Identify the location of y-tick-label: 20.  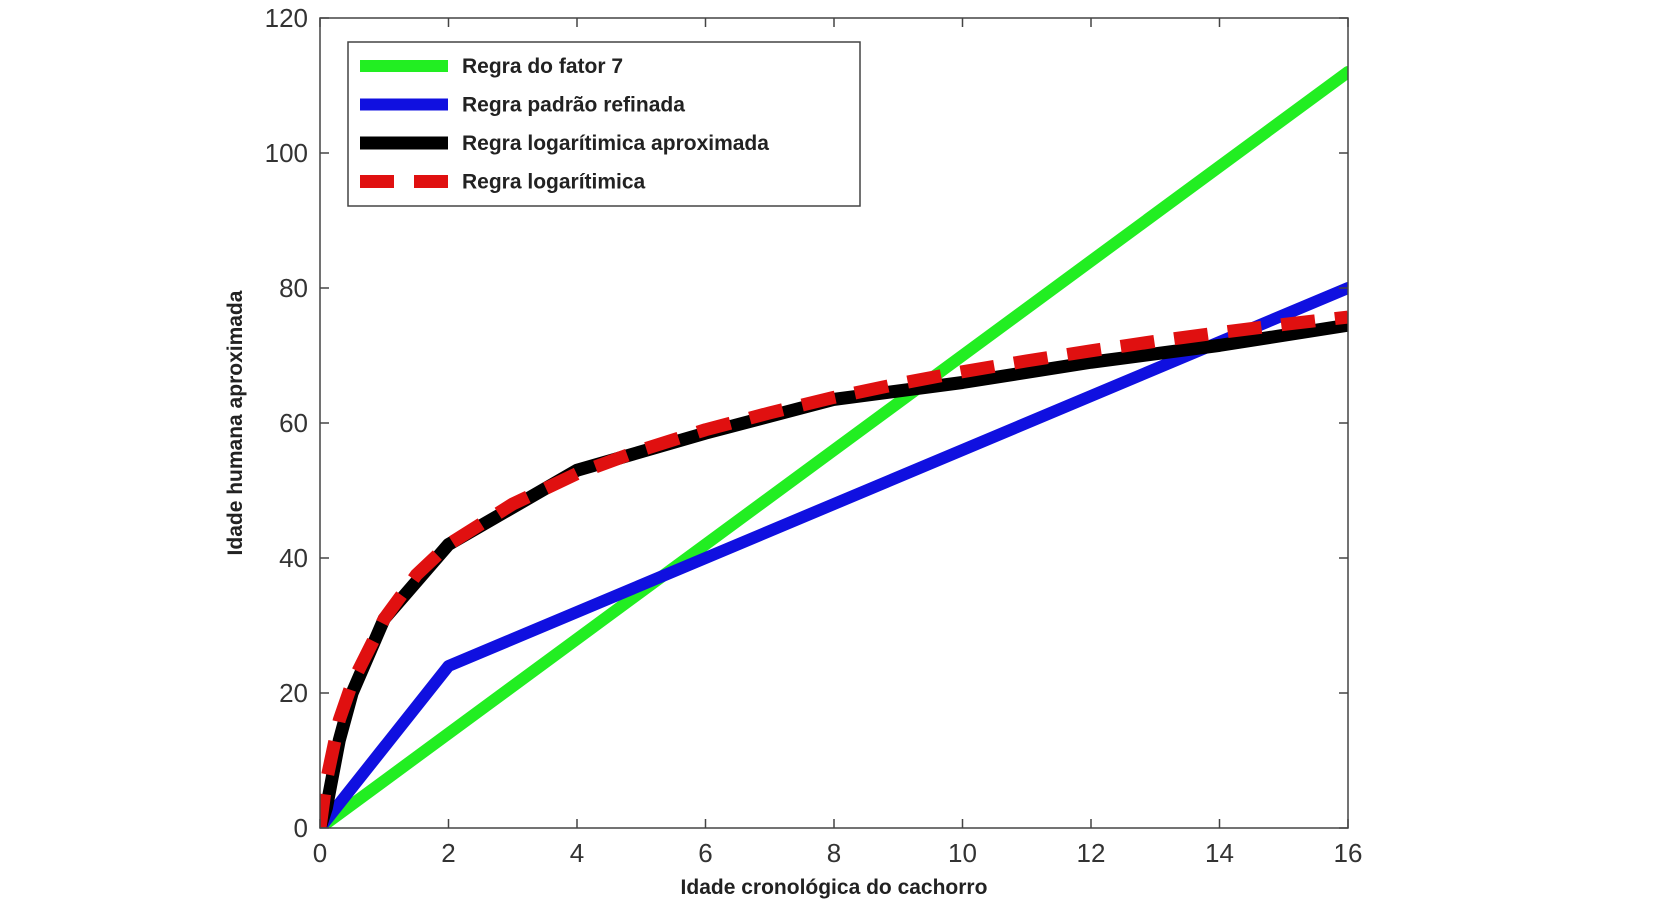
(293, 693).